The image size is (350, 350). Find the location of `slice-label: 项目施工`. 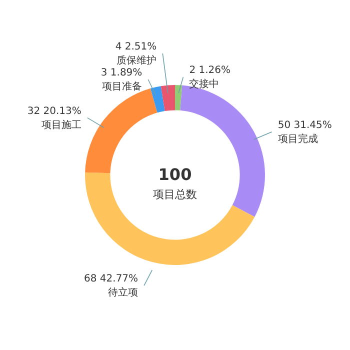

slice-label: 项目施工 is located at coordinates (61, 124).